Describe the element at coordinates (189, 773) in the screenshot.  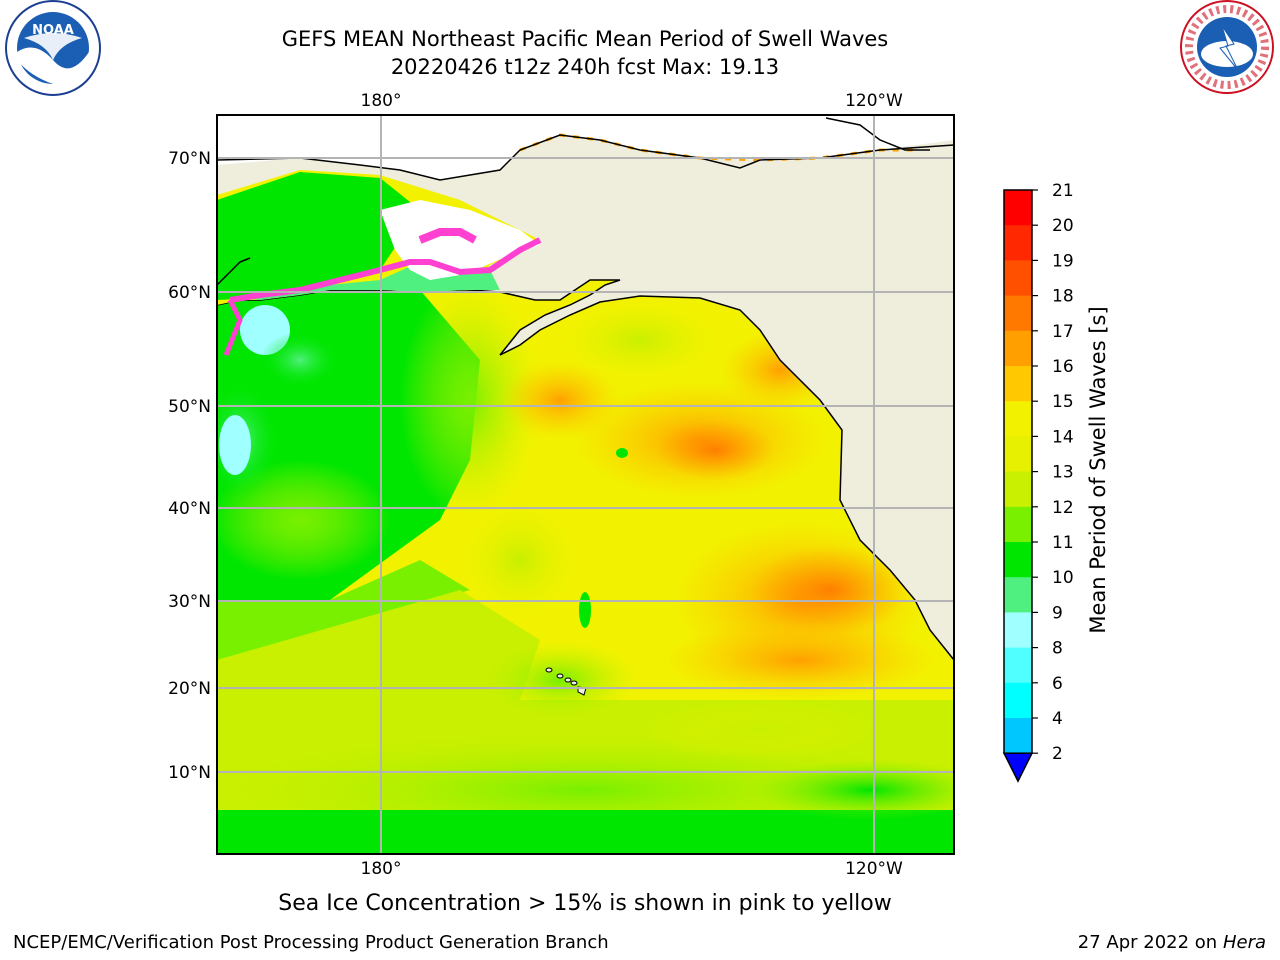
I see `lat-label: 10°N` at that location.